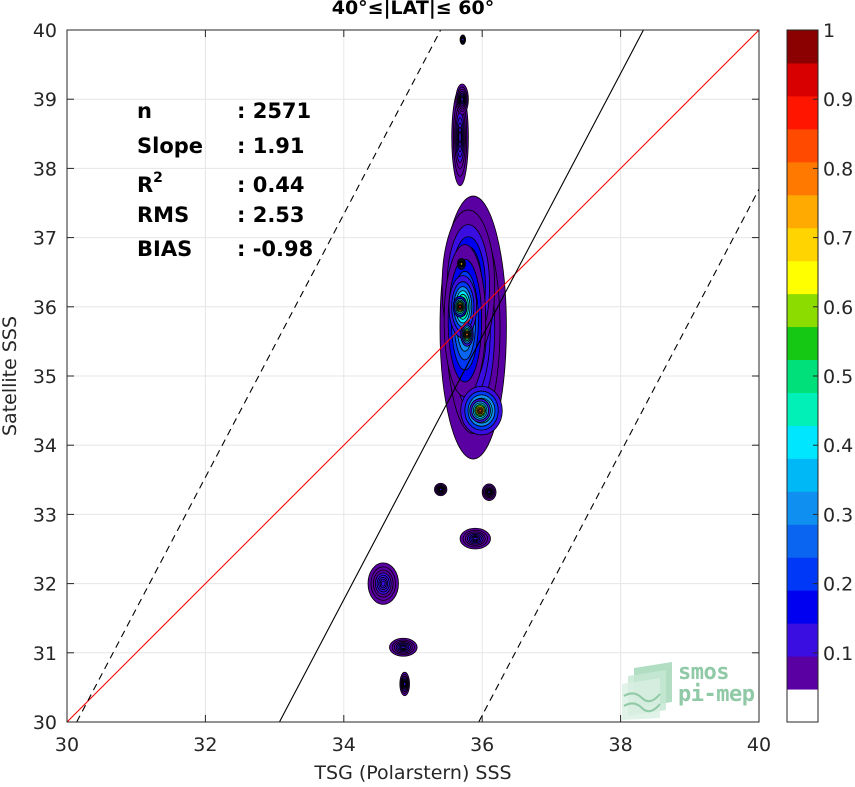  Describe the element at coordinates (819, 371) in the screenshot. I see `colorbar: 0.1 0.2 0.3 0.4 0.5 0.6 0.7 0.8 0.9 1` at that location.